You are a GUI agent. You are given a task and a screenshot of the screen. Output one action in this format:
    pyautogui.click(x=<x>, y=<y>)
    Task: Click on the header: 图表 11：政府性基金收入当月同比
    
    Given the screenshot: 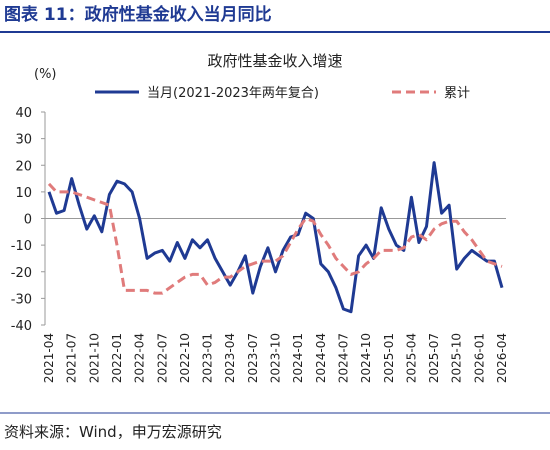 What is the action you would take?
    pyautogui.click(x=138, y=14)
    